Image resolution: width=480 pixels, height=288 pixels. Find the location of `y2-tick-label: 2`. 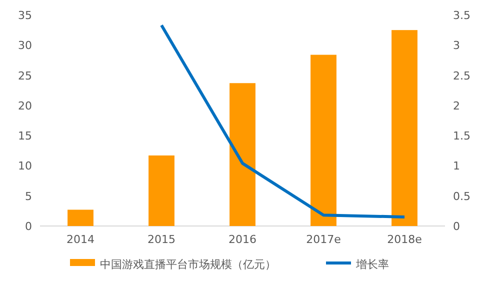

y2-tick-label: 2 is located at coordinates (456, 105).